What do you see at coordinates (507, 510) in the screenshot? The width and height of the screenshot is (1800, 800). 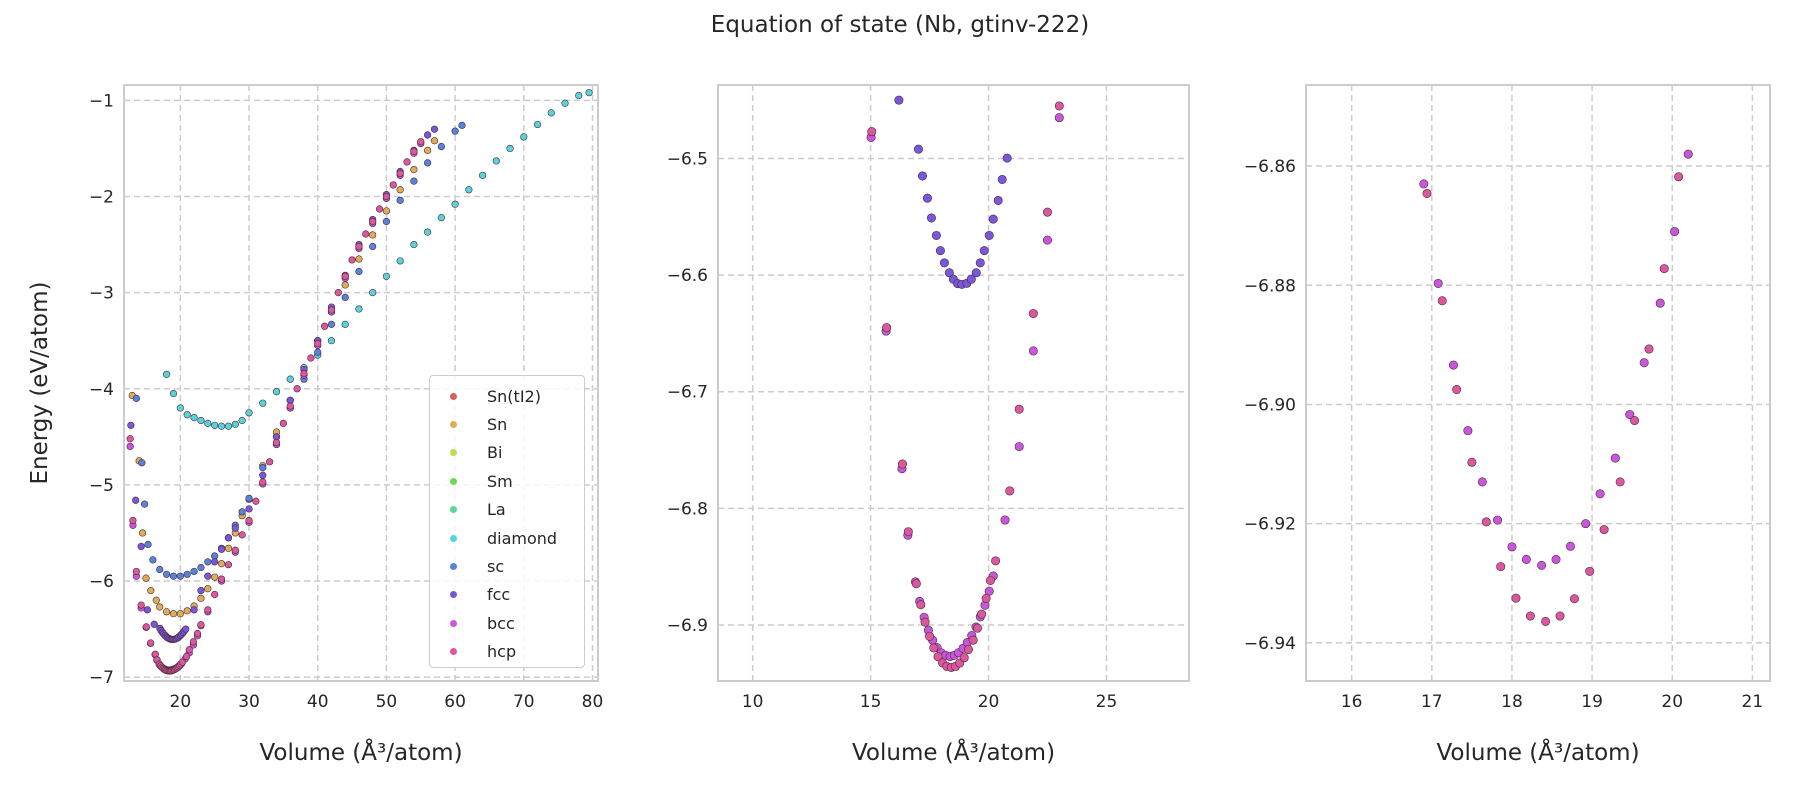 I see `legend-item: La` at bounding box center [507, 510].